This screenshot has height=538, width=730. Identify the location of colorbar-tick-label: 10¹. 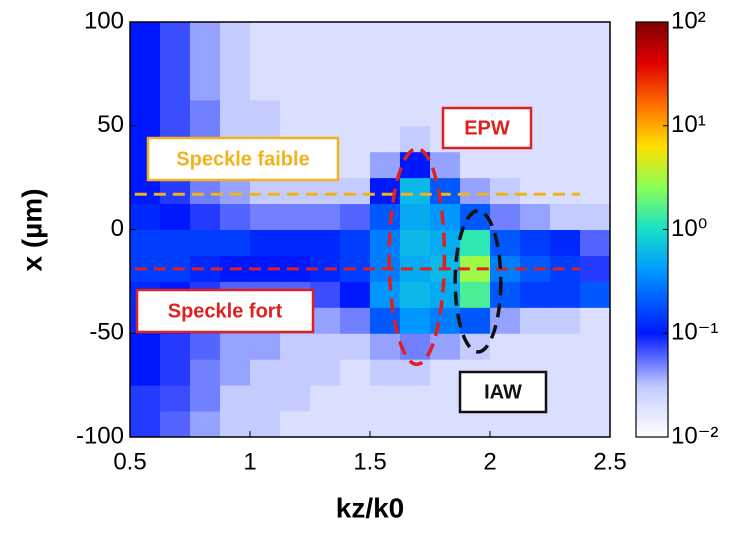
(688, 124).